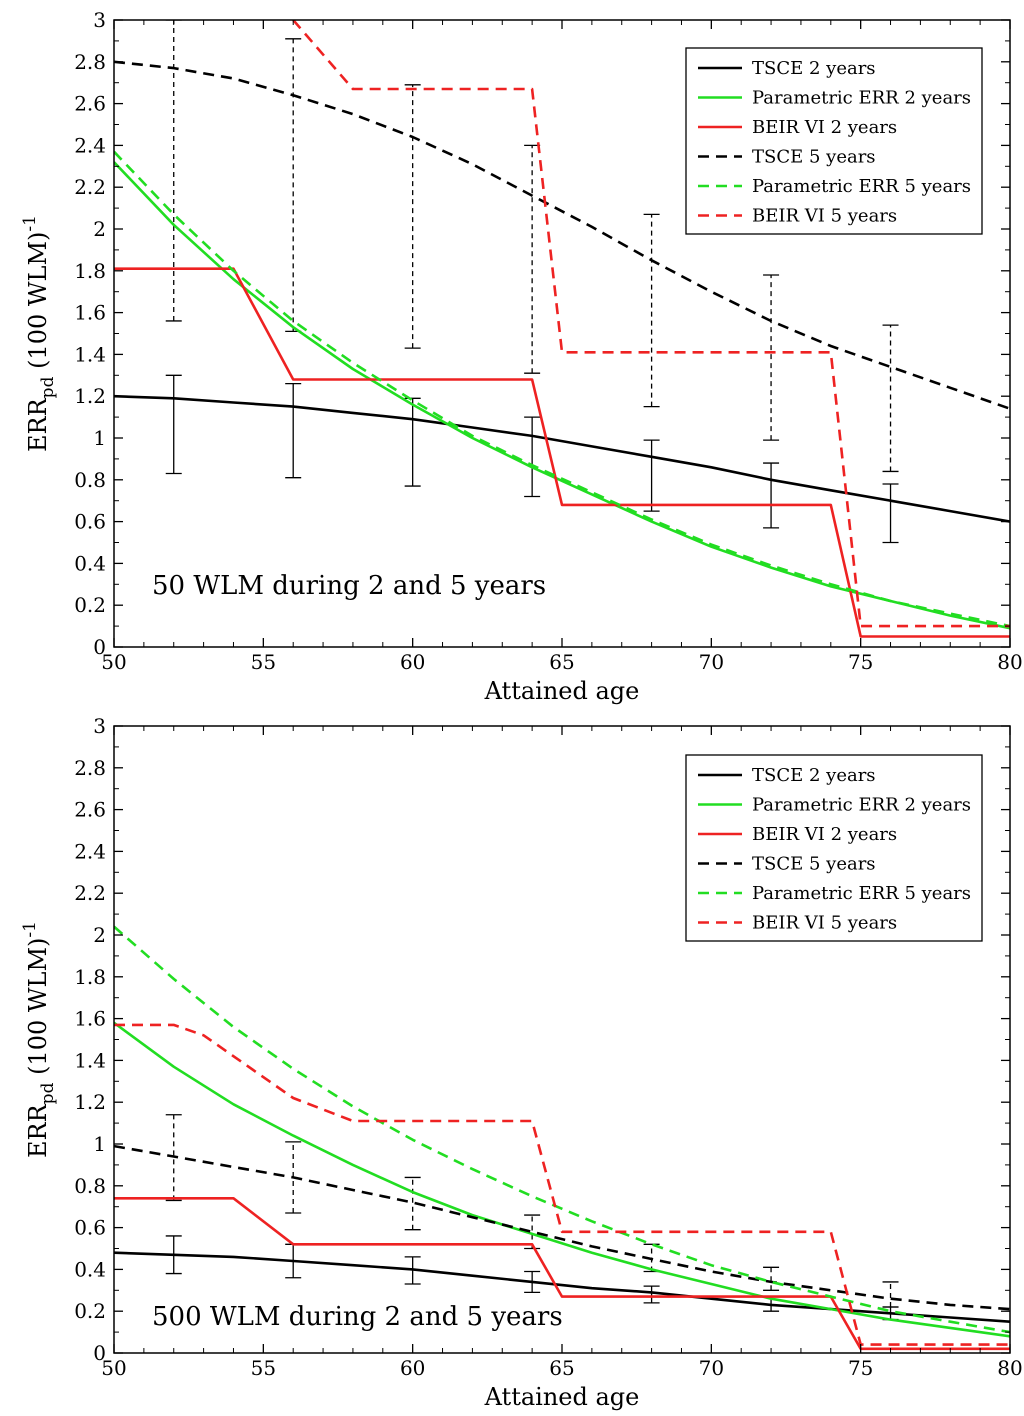  I want to click on panel-annotation: 500 WLM during 2 and 5 years, so click(357, 1317).